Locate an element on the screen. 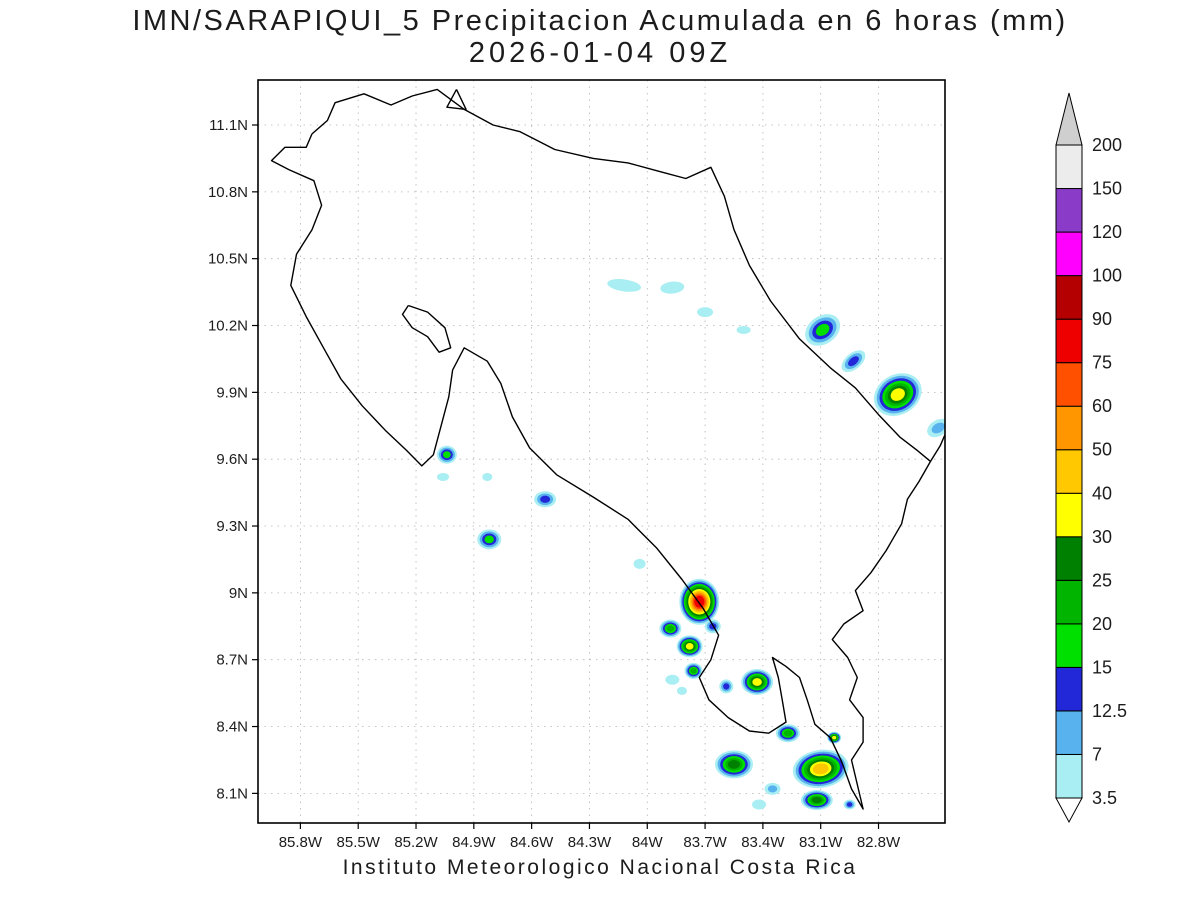 This screenshot has width=1200, height=900. colorbar-tick-label: 20 is located at coordinates (1102, 624).